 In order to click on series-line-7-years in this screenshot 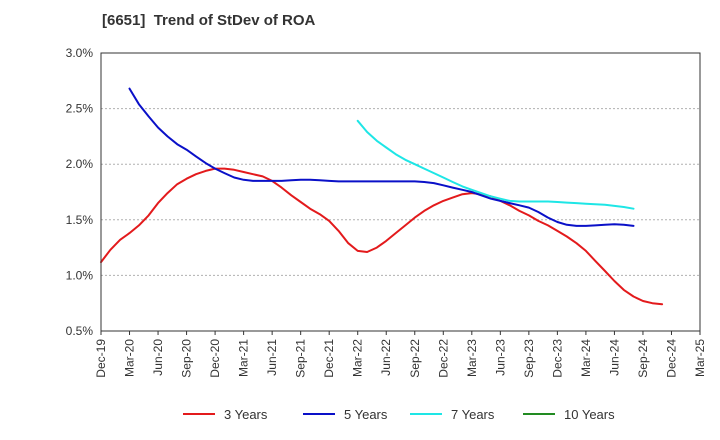, I will do `click(495, 164)`.